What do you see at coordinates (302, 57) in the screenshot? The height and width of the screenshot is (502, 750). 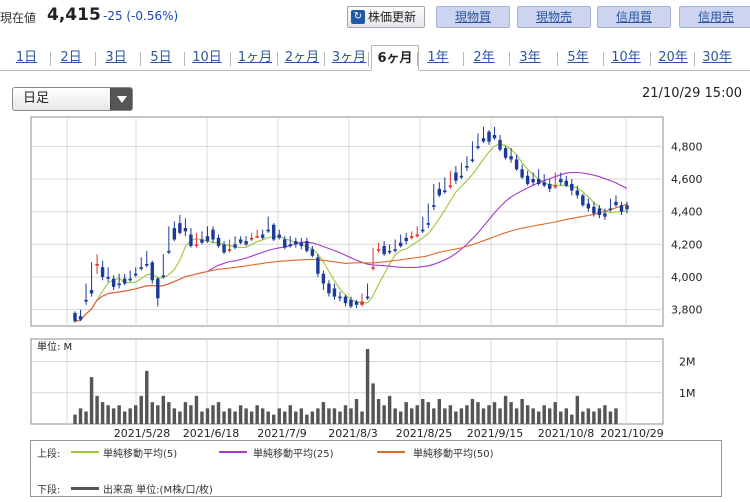 I see `tab-6: 2ヶ月` at bounding box center [302, 57].